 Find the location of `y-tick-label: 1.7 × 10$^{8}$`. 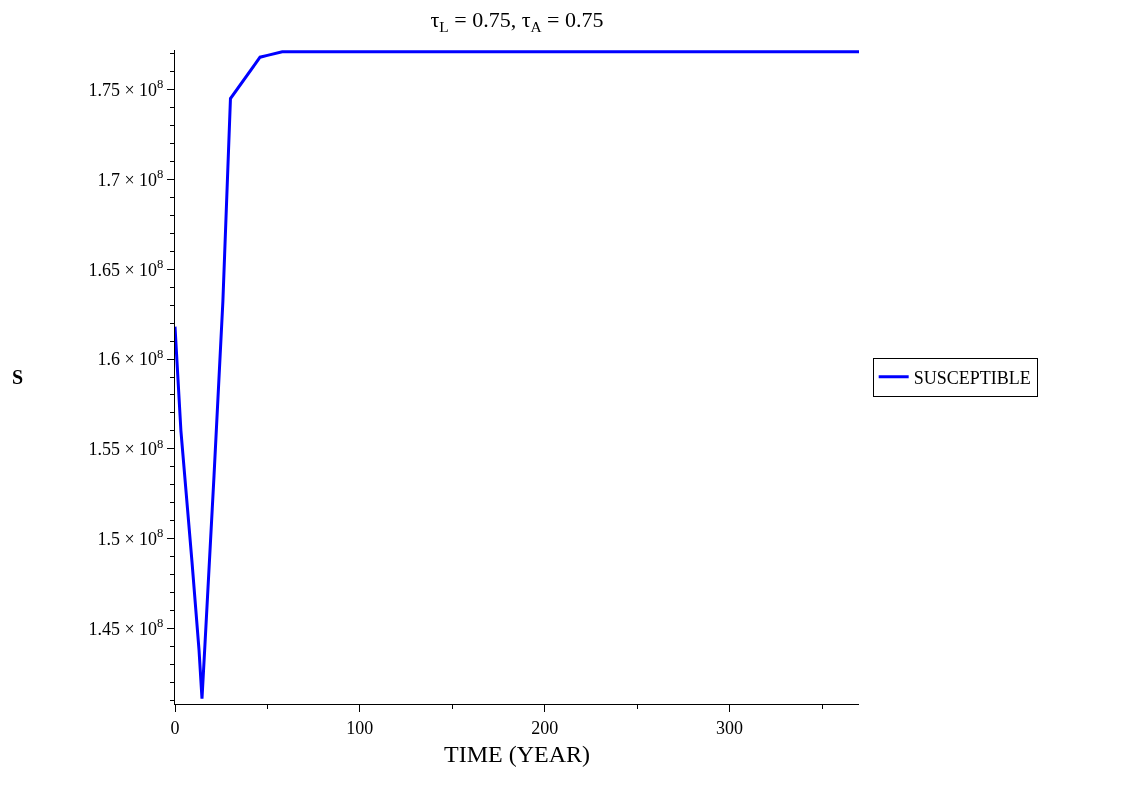

y-tick-label: 1.7 × 10$^{8}$ is located at coordinates (130, 178).